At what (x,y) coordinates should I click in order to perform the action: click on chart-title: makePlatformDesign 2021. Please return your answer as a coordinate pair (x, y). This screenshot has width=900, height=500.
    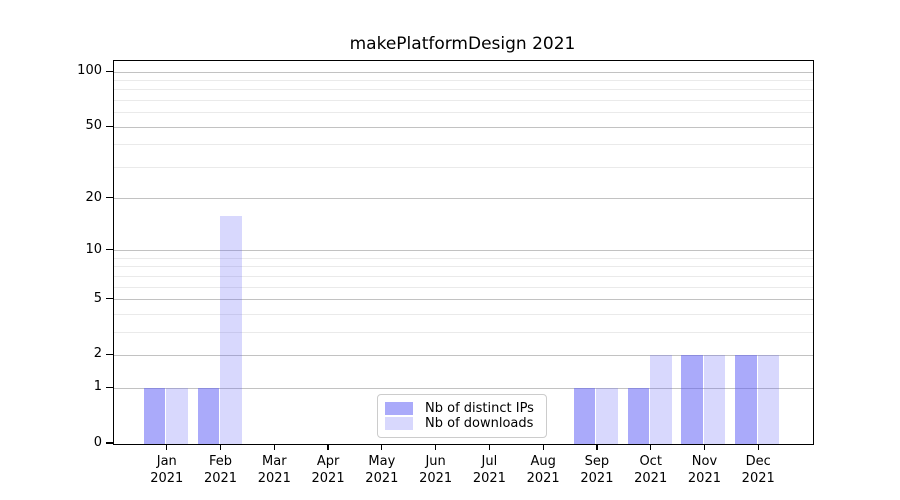
    Looking at the image, I should click on (462, 44).